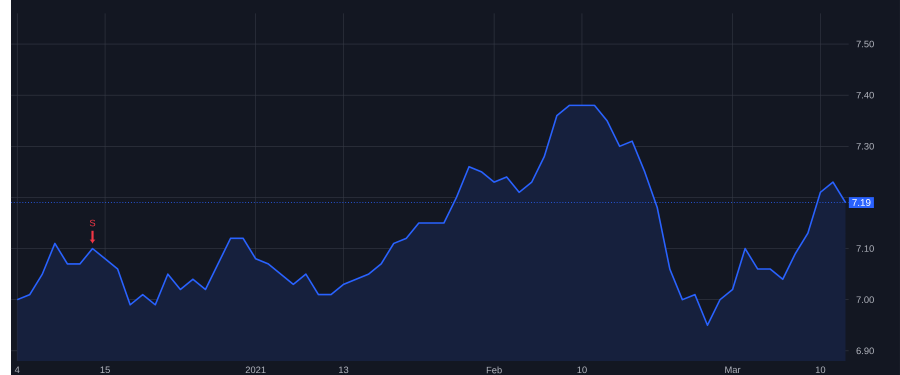 The width and height of the screenshot is (900, 375). What do you see at coordinates (865, 44) in the screenshot?
I see `y-tick-label: 7.50` at bounding box center [865, 44].